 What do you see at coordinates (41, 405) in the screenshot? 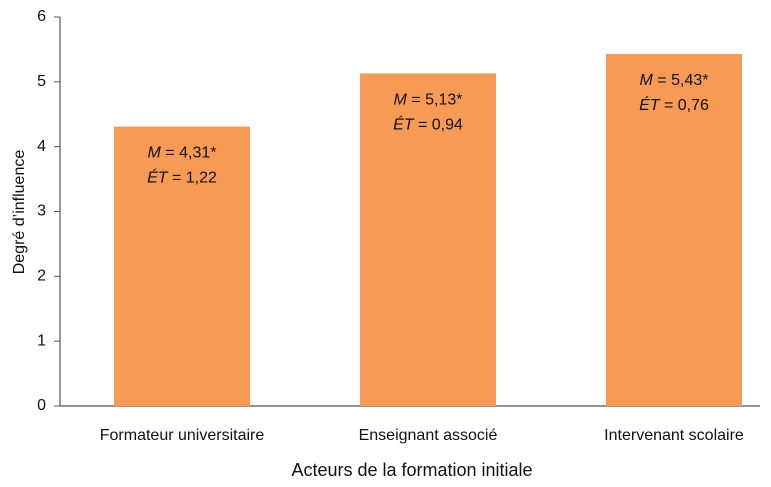
I see `y-tick-label: 0` at bounding box center [41, 405].